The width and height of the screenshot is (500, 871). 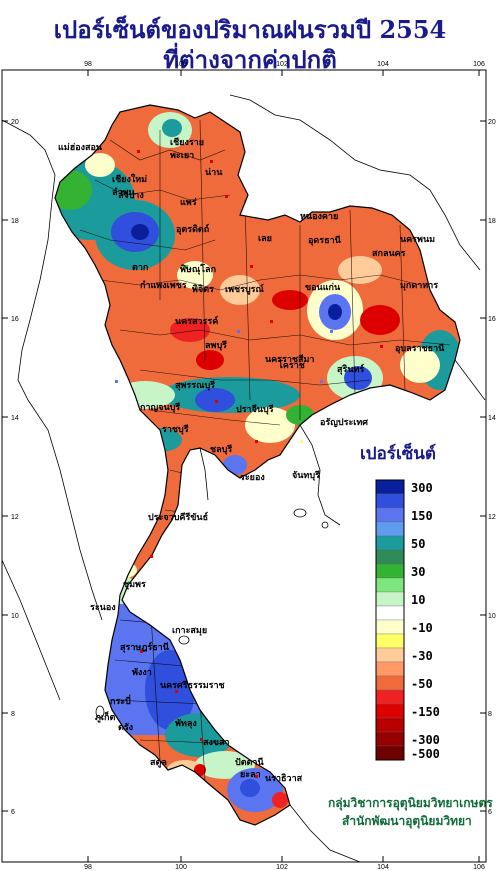 I want to click on place-label: แม่ฮ่องสอน, so click(x=80, y=147).